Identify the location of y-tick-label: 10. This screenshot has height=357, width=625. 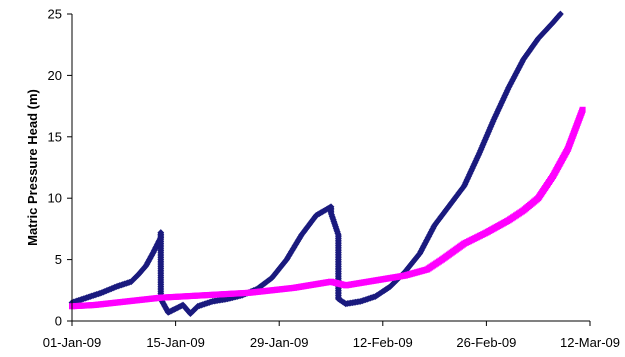
(55, 198).